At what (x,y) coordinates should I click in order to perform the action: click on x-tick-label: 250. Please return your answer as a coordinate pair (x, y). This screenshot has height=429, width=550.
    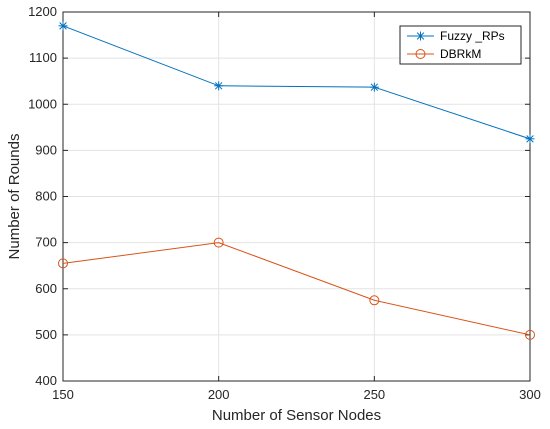
    Looking at the image, I should click on (374, 394).